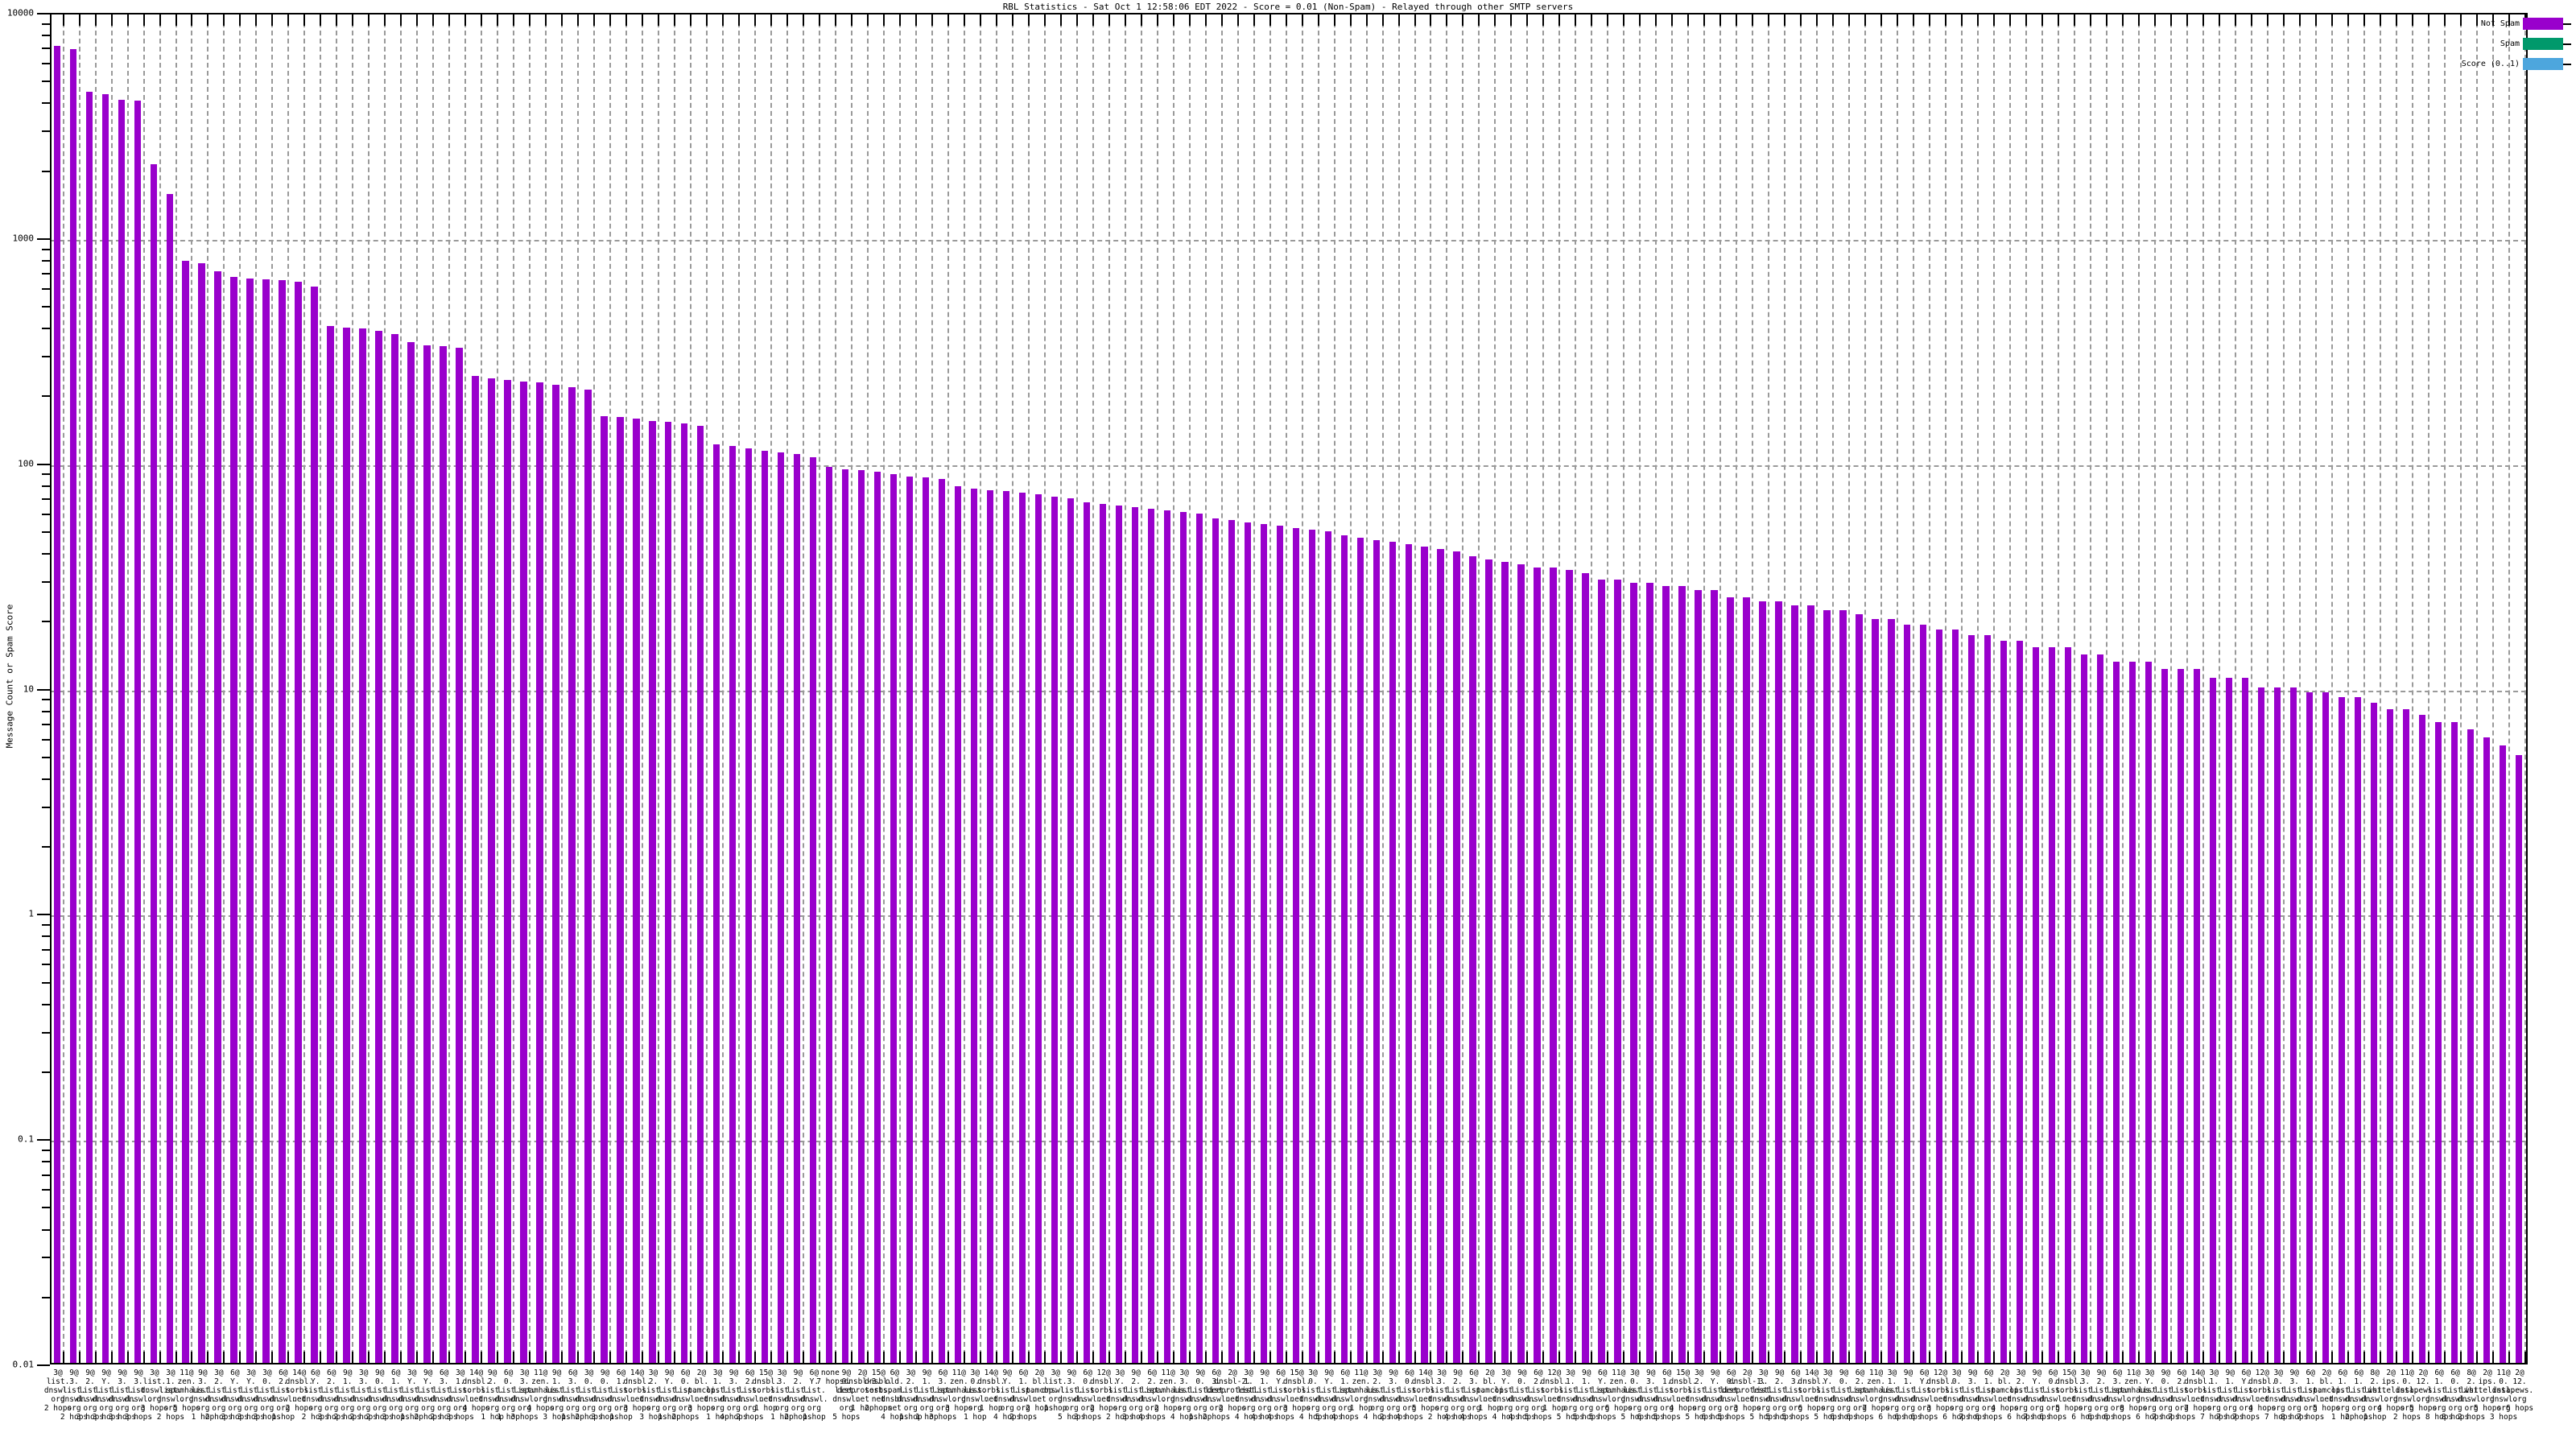 The height and width of the screenshot is (1449, 2576). I want to click on y-axis: 10000 1000 100 10 1 0.1 0.01, so click(25, 689).